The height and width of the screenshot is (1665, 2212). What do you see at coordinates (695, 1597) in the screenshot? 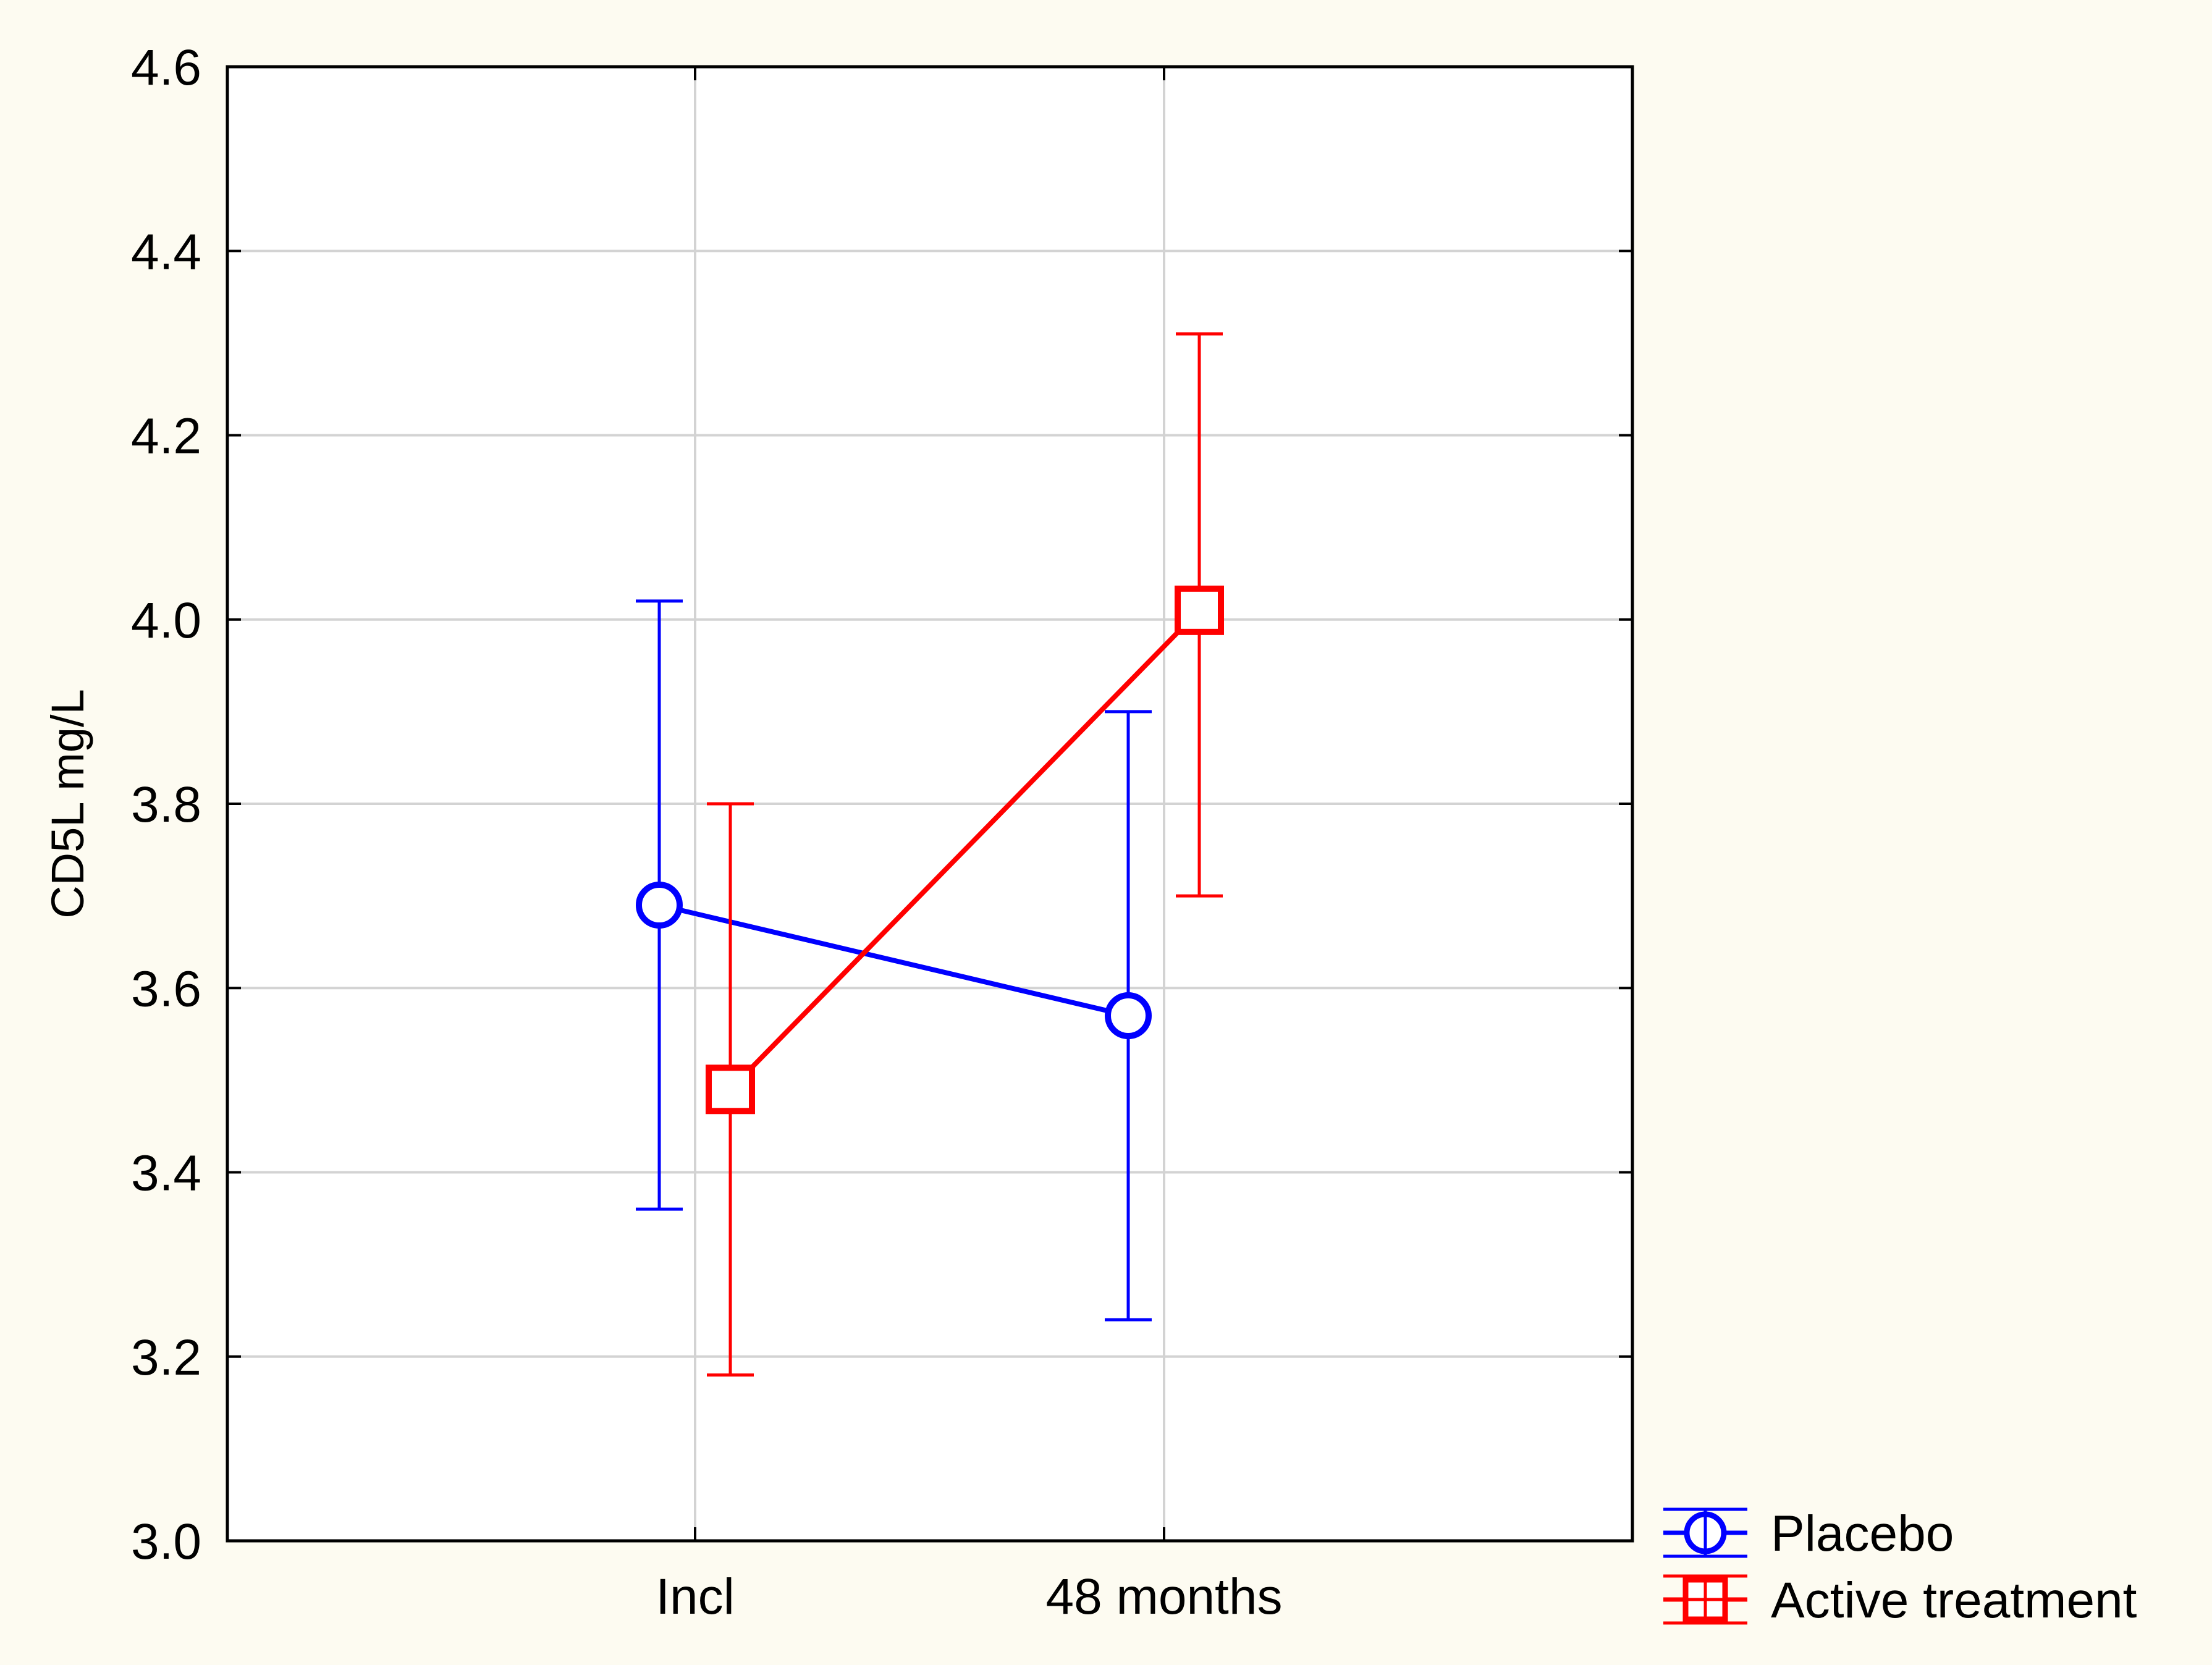
I see `x-tick-label: Incl` at bounding box center [695, 1597].